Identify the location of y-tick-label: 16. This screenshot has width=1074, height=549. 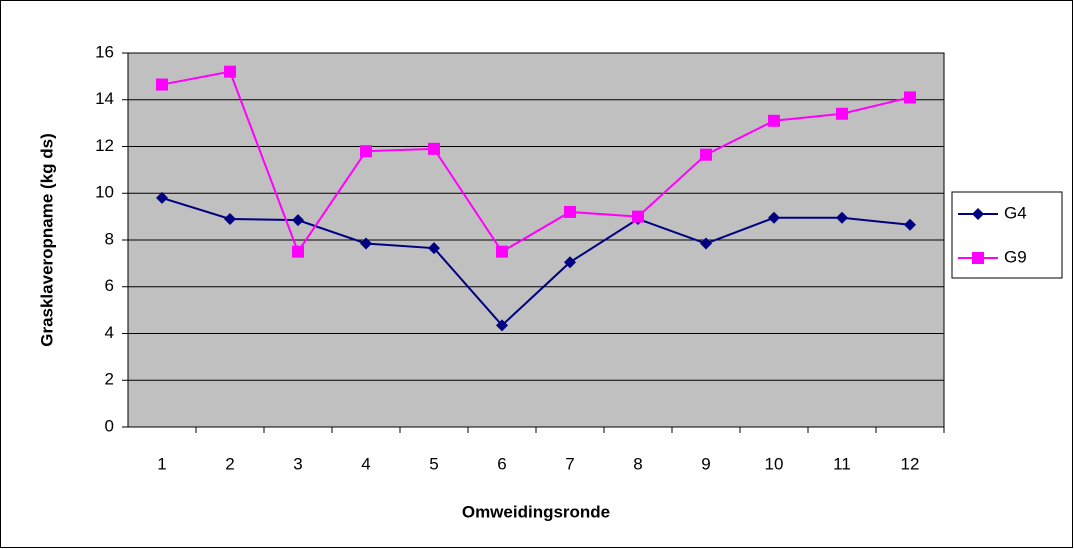
(104, 51).